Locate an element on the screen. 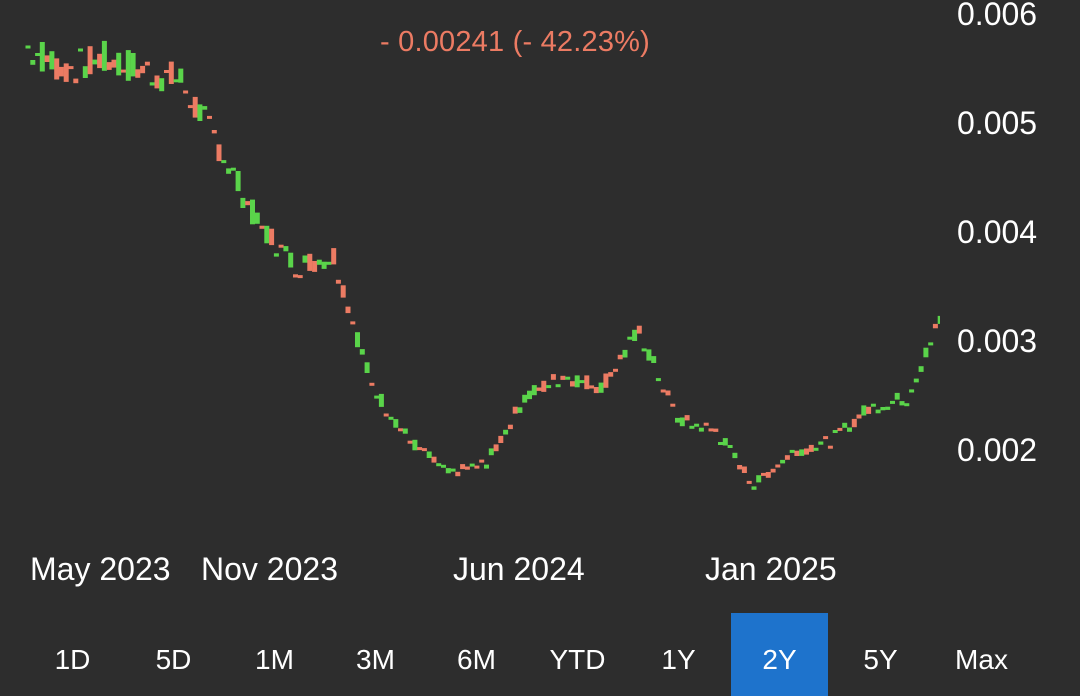 This screenshot has height=696, width=1080. range-button-ytd: YTD is located at coordinates (577, 659).